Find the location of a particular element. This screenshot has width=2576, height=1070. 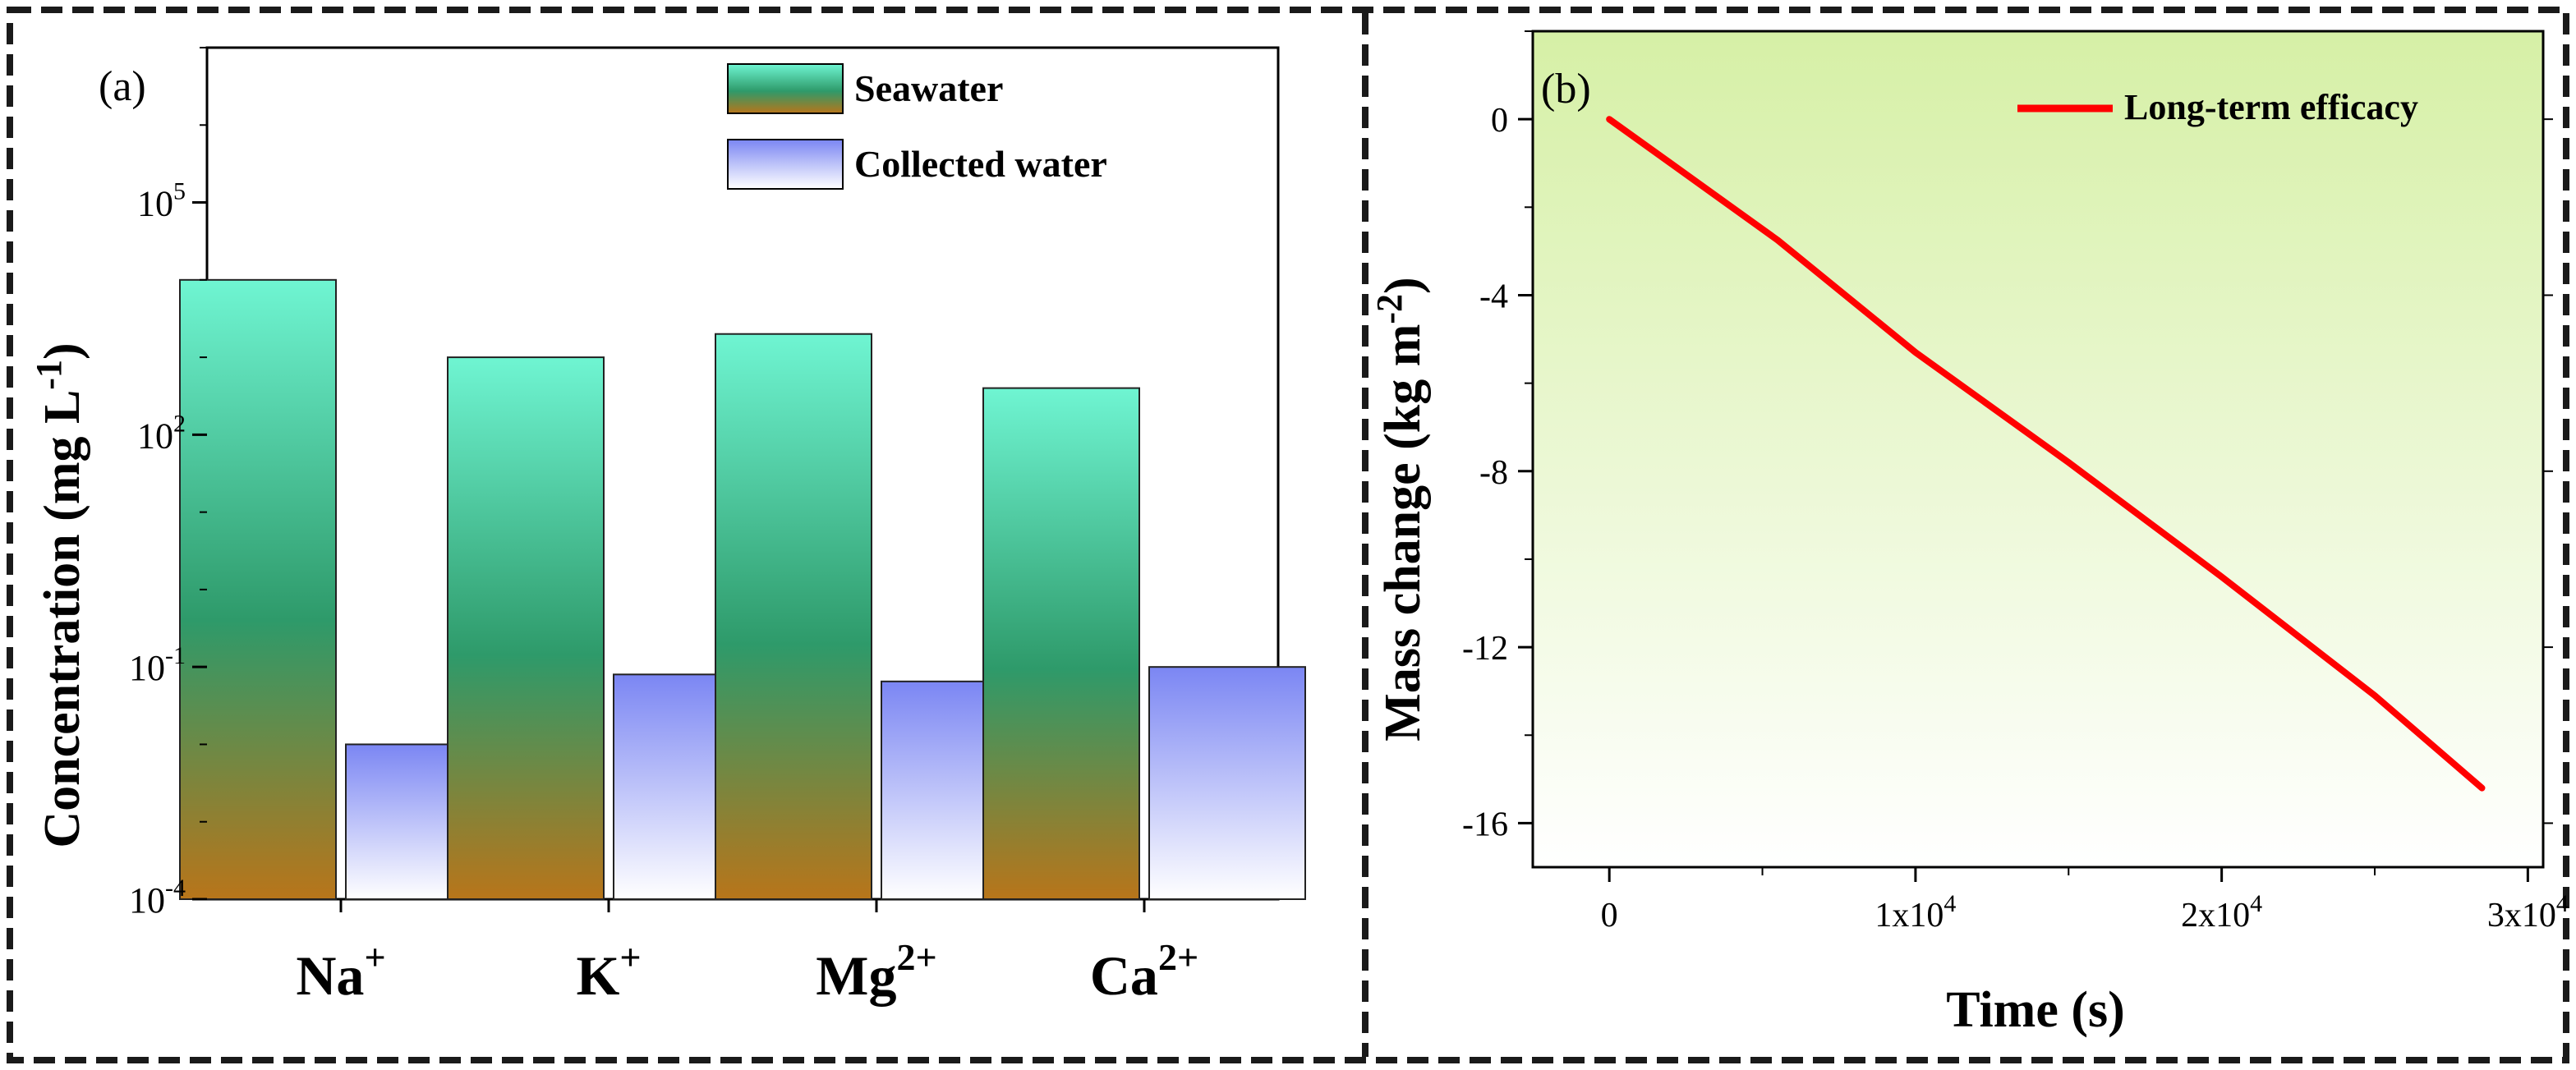

x-tick-label-b: 1x10⁴ is located at coordinates (1915, 912).